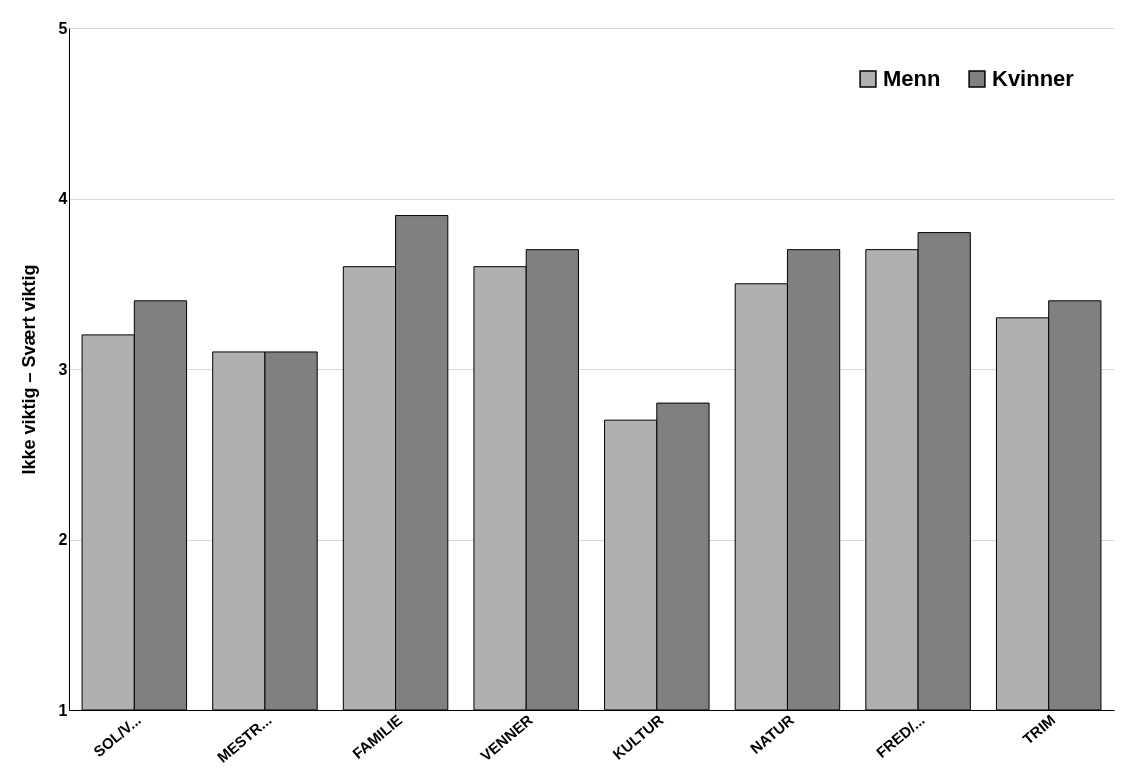 Image resolution: width=1124 pixels, height=776 pixels. I want to click on legend-label: Menn, so click(912, 78).